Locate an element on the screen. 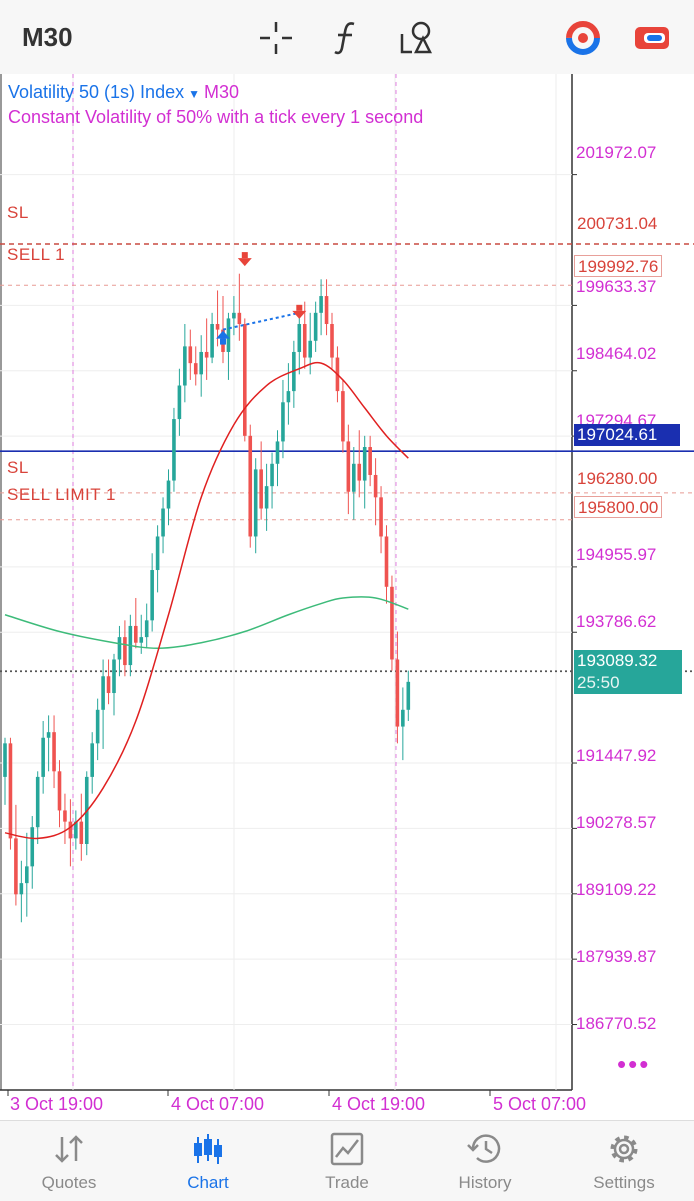 This screenshot has width=694, height=1201. sl-bottom-label: SL is located at coordinates (18, 467).